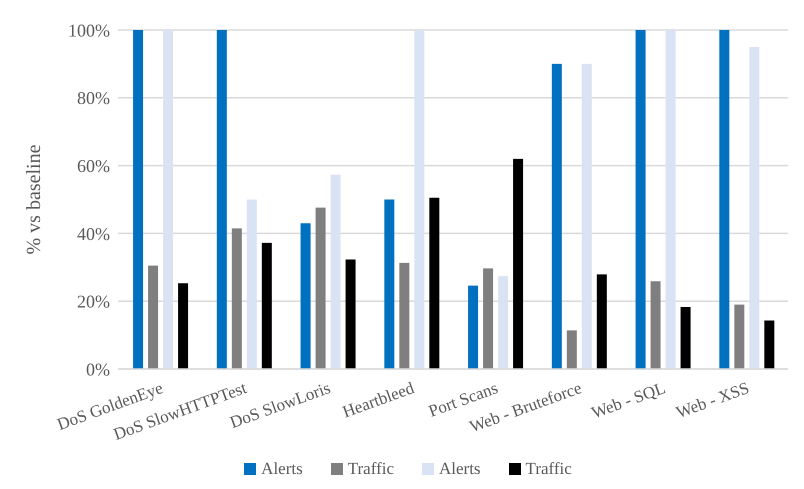 The width and height of the screenshot is (804, 489). I want to click on y-tick-label: 0%, so click(98, 369).